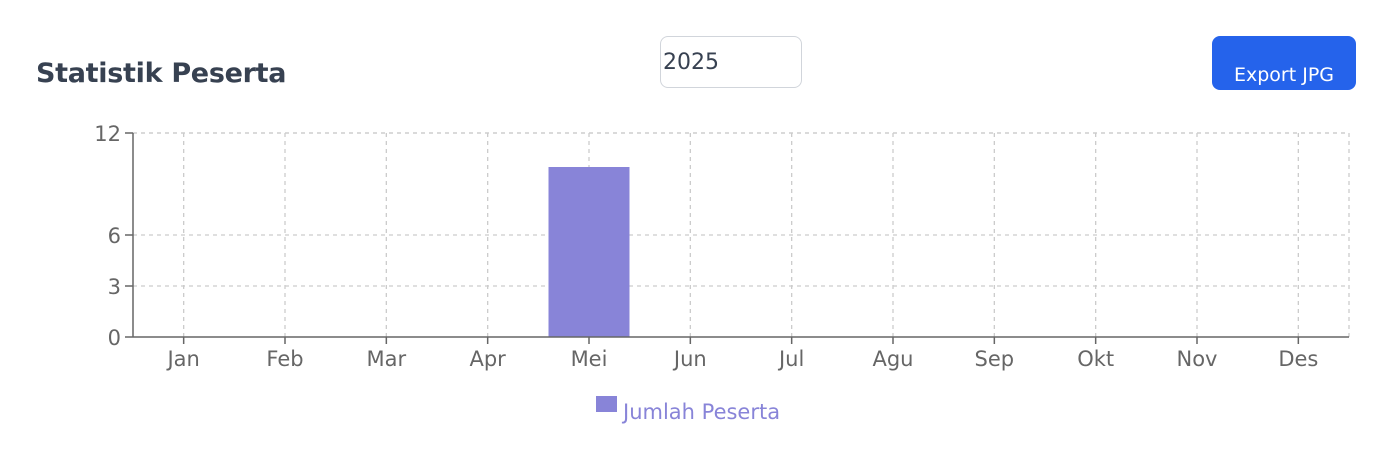 This screenshot has height=462, width=1392. What do you see at coordinates (606, 404) in the screenshot?
I see `legend-swatch` at bounding box center [606, 404].